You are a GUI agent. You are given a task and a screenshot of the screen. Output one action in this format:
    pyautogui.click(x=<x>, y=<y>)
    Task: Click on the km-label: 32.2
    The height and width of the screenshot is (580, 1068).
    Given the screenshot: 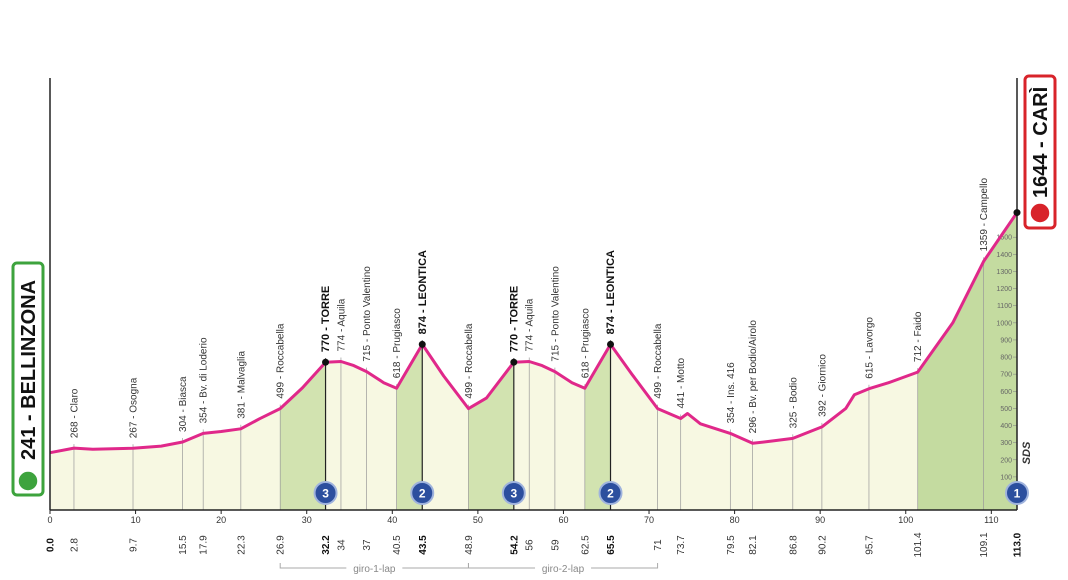 What is the action you would take?
    pyautogui.click(x=326, y=545)
    